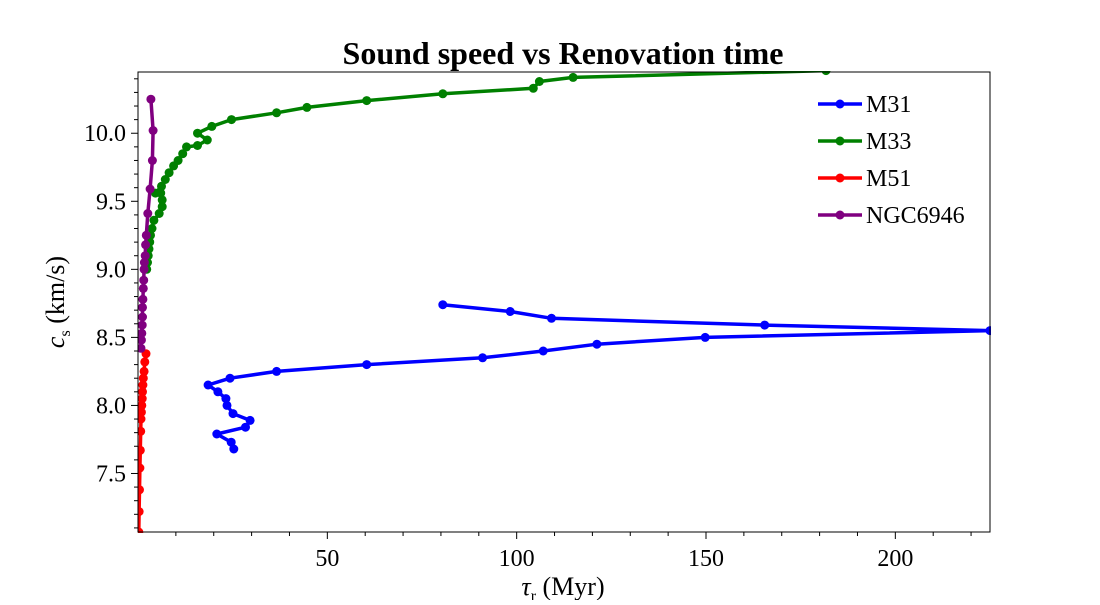  What do you see at coordinates (706, 559) in the screenshot?
I see `x-tick-label: 150` at bounding box center [706, 559].